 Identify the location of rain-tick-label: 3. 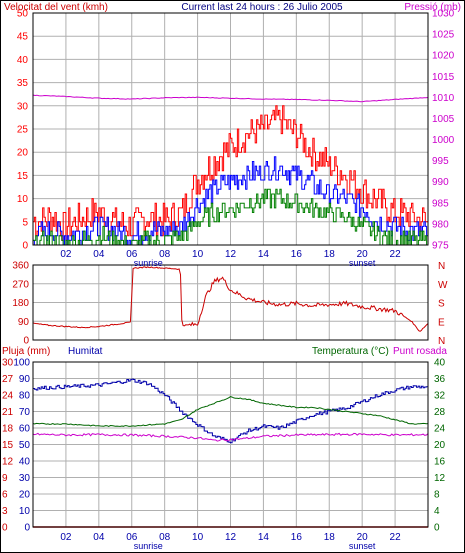
(5, 511).